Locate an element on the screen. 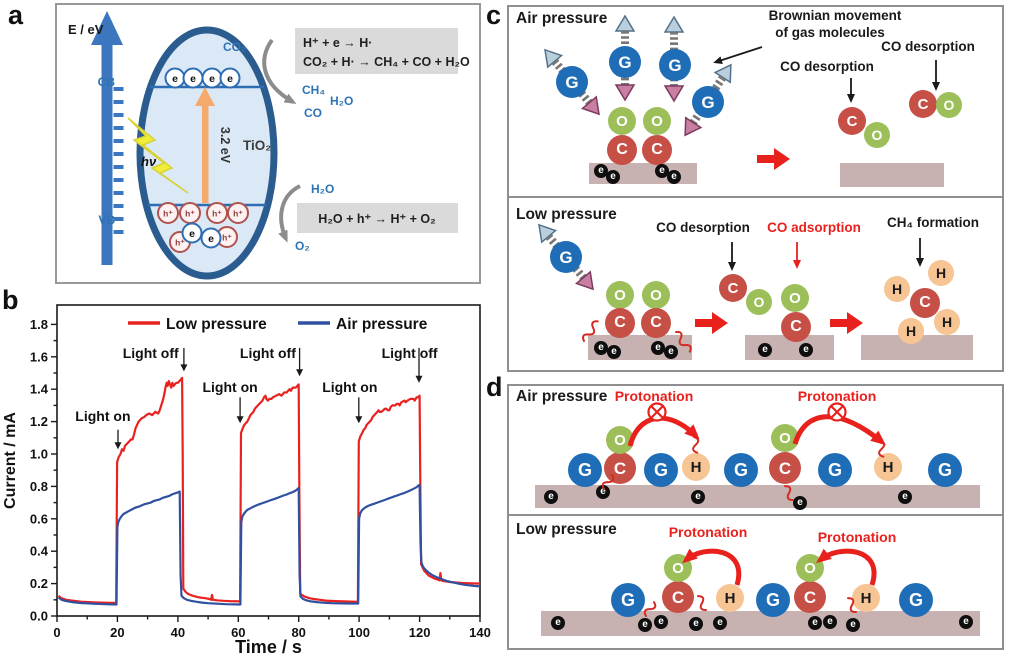 This screenshot has height=661, width=1009. c-low-title: Low pressure is located at coordinates (566, 214).